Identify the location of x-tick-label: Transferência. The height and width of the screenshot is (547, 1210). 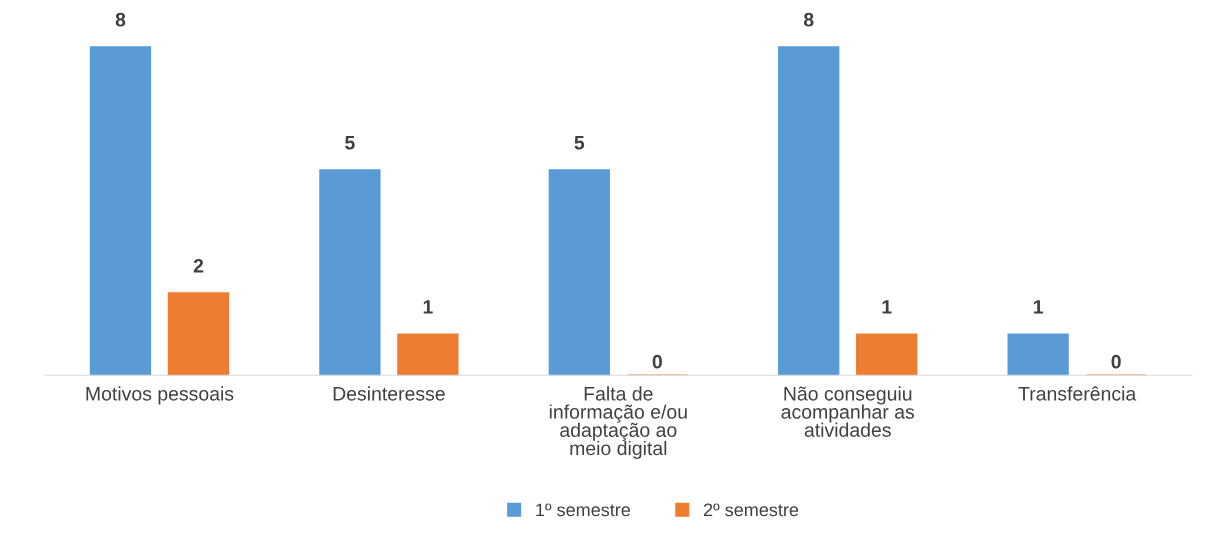
(1077, 393).